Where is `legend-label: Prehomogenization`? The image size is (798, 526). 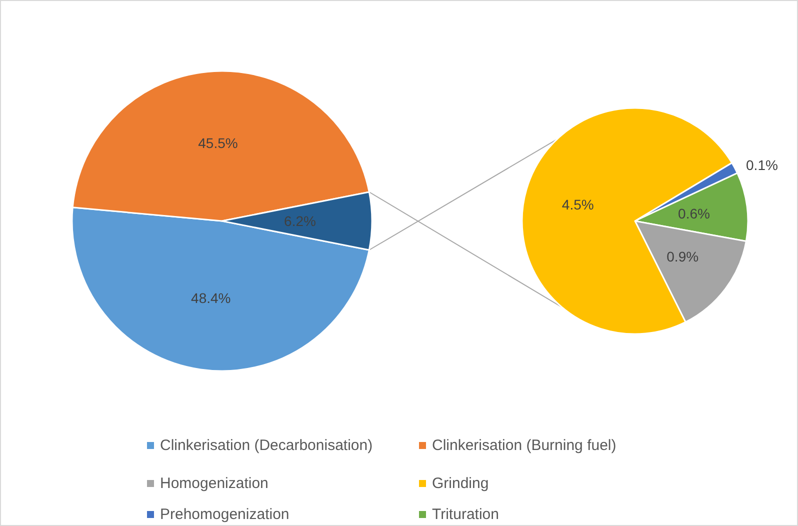
legend-label: Prehomogenization is located at coordinates (225, 514).